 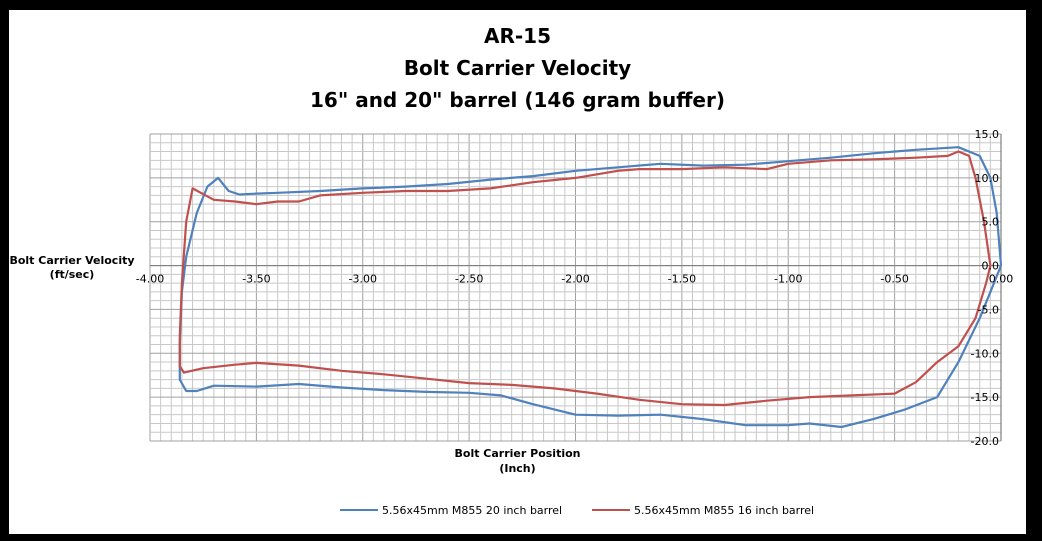 I want to click on y-axis-label-line-2: (ft/sec), so click(x=72, y=274).